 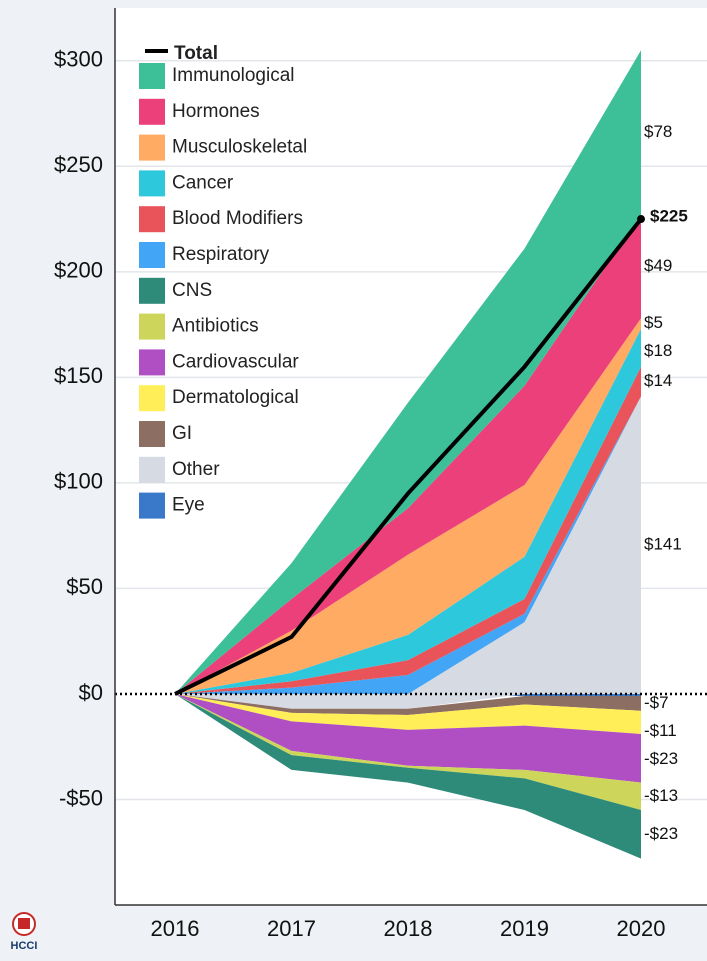 I want to click on value-label: -$11, so click(x=660, y=730).